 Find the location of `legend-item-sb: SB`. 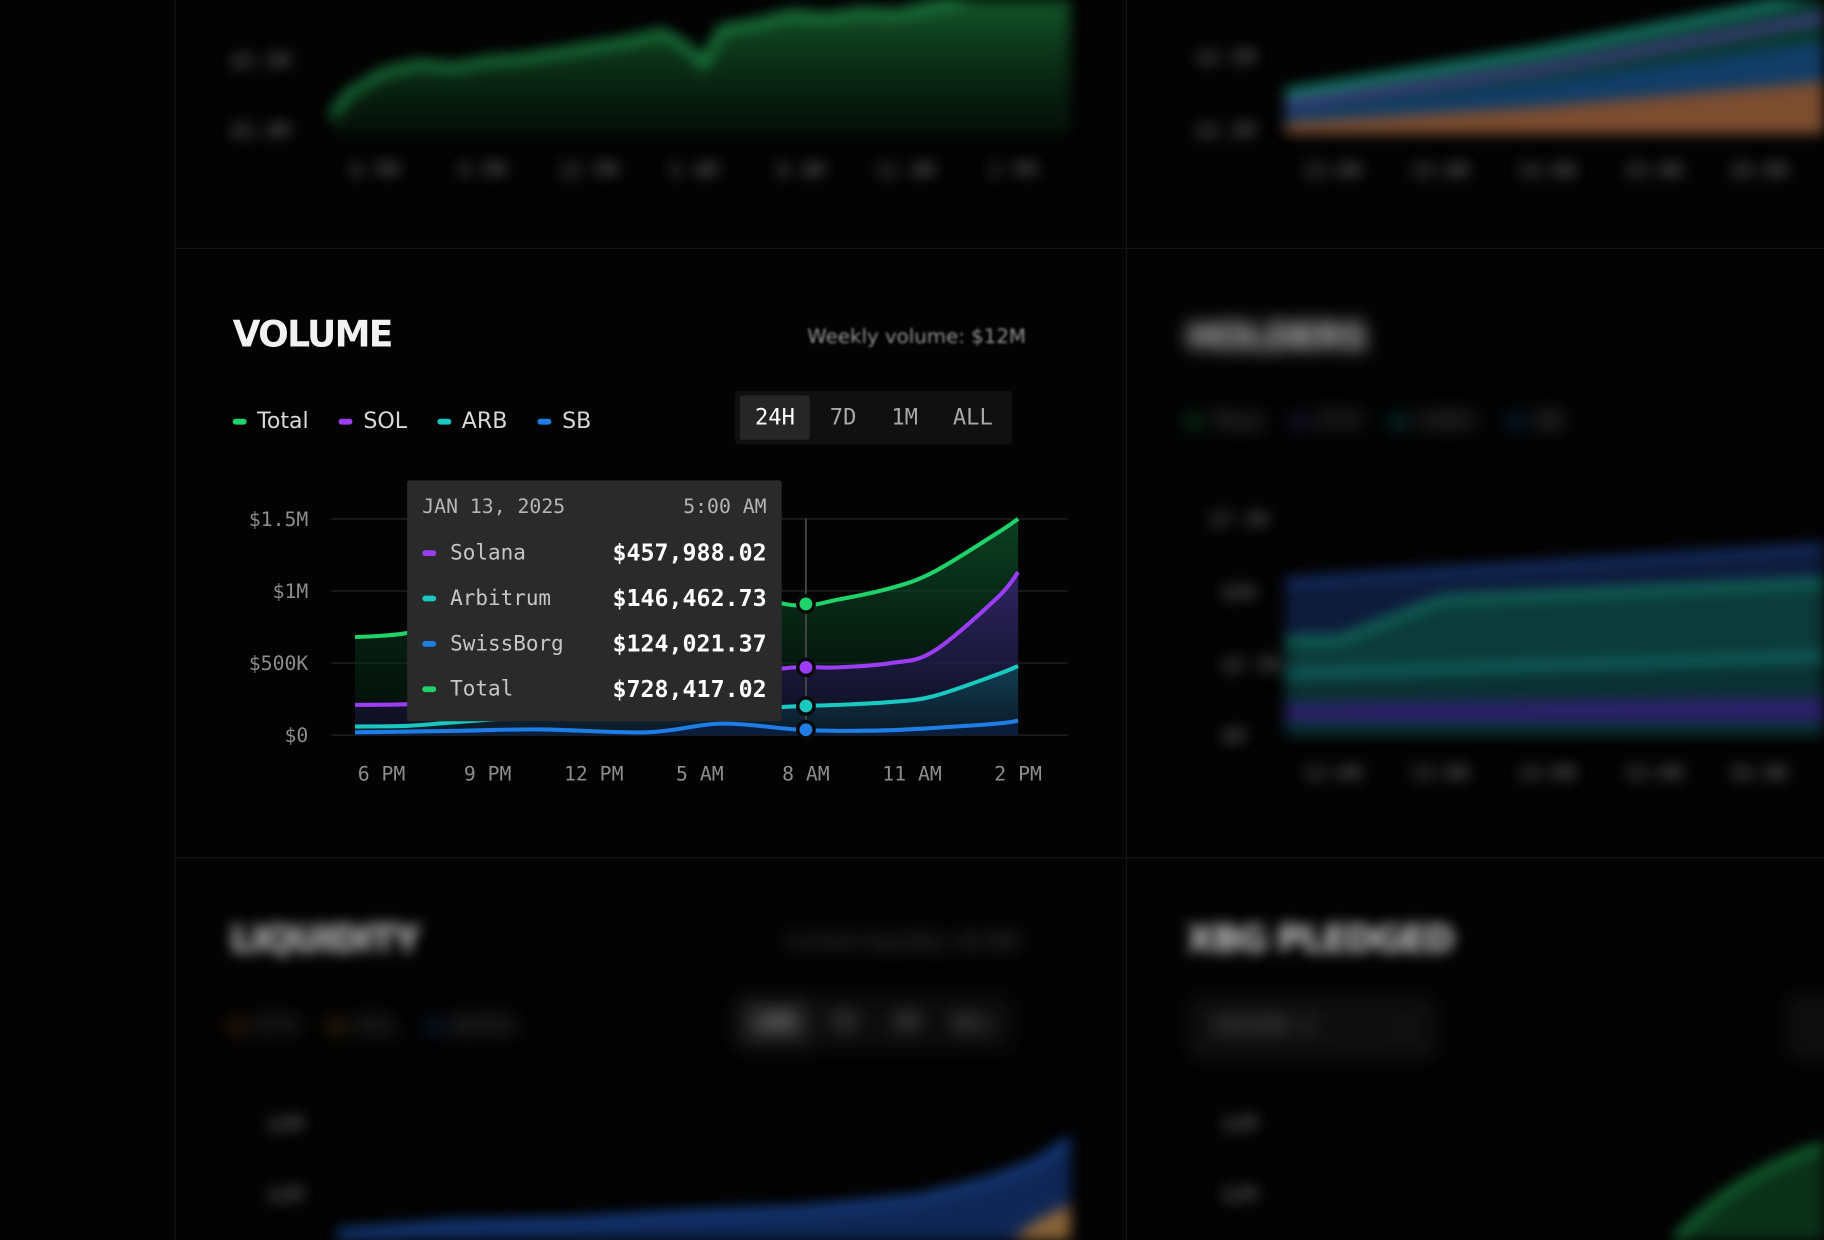

legend-item-sb: SB is located at coordinates (564, 421).